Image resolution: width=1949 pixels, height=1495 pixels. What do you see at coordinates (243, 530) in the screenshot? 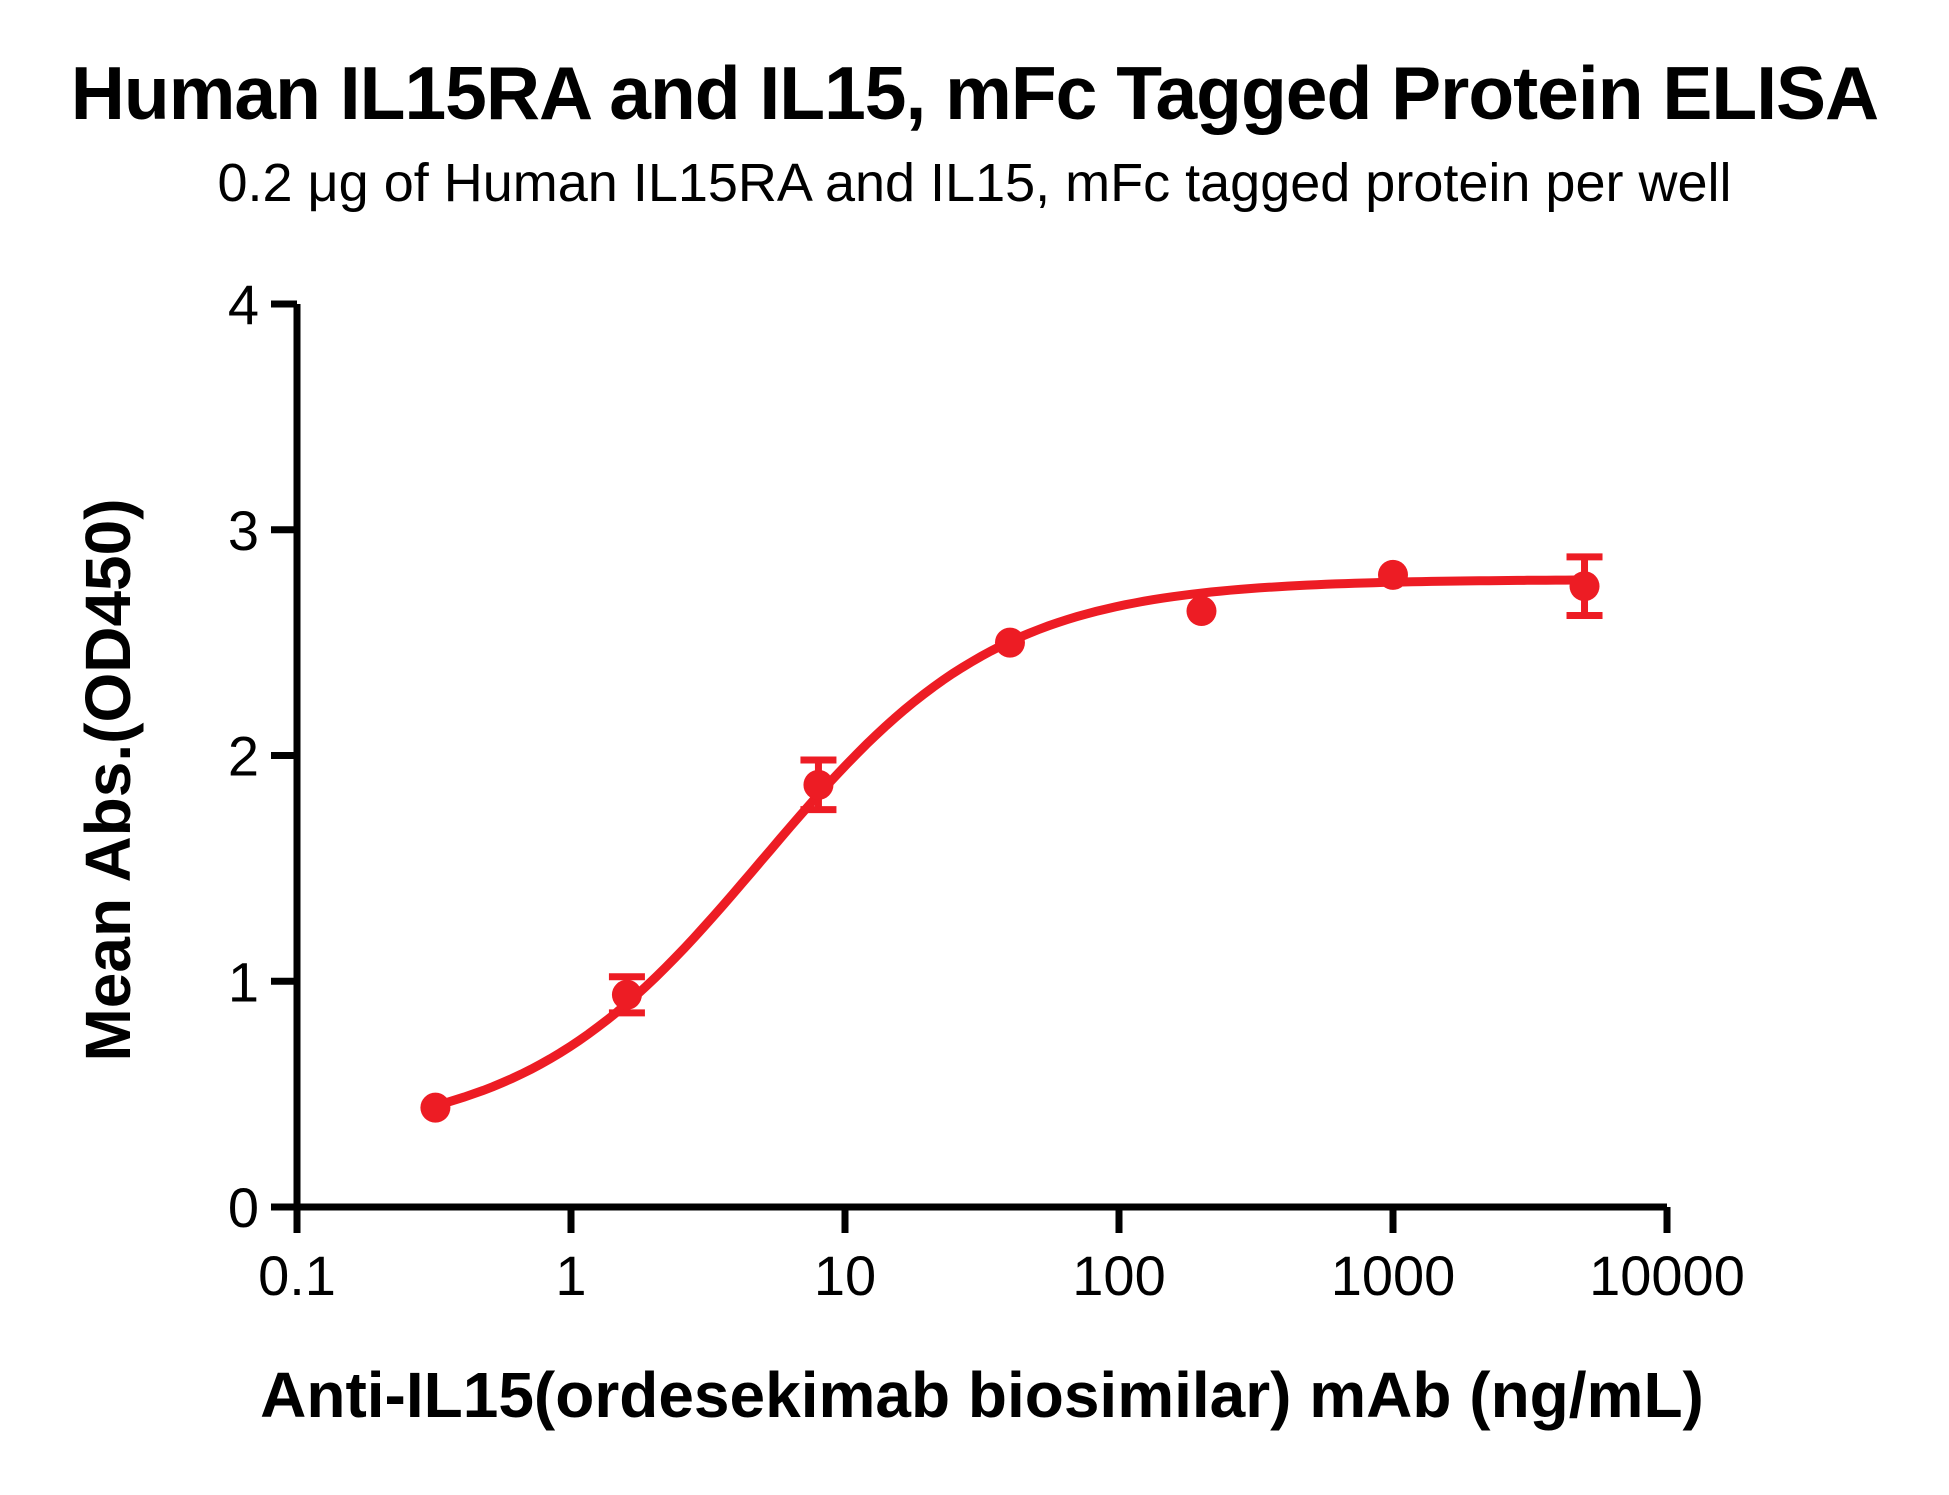
I see `y-tick-label: 3` at bounding box center [243, 530].